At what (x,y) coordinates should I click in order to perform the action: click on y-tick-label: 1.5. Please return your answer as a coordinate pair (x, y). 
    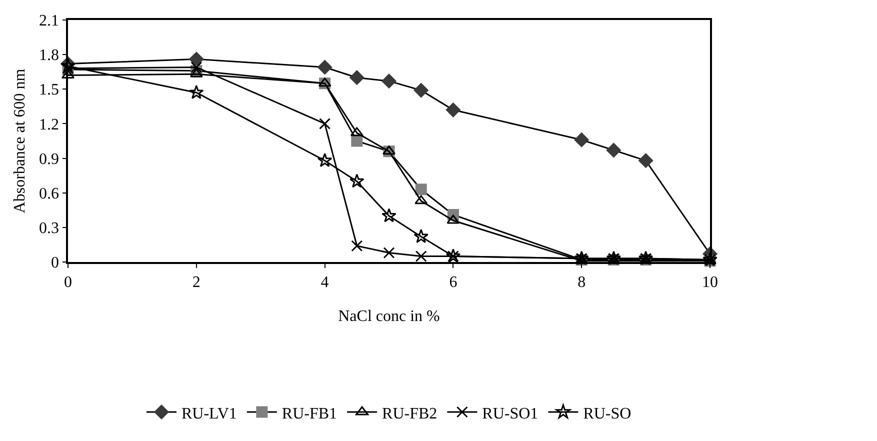
    Looking at the image, I should click on (49, 90).